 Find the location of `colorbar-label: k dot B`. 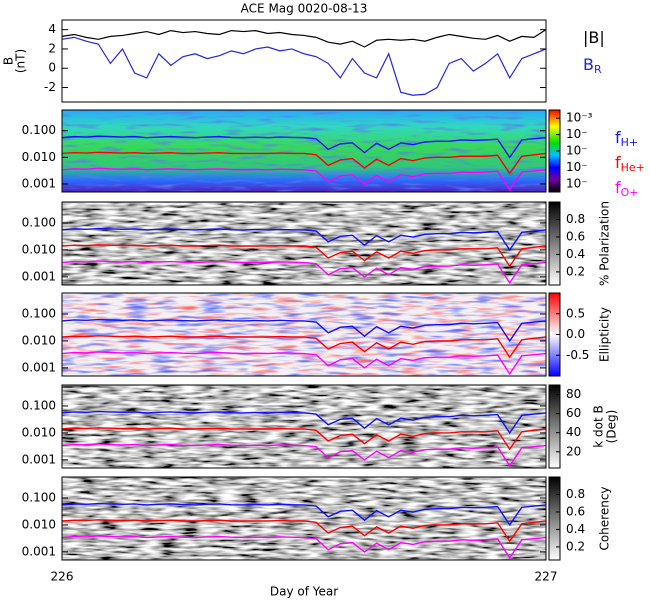

colorbar-label: k dot B is located at coordinates (599, 426).